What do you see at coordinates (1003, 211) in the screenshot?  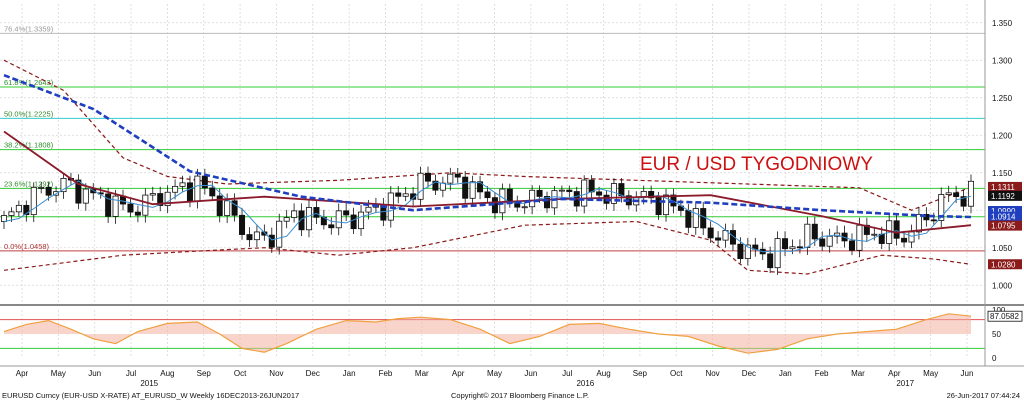 I see `price-label-text: 1.0990` at bounding box center [1003, 211].